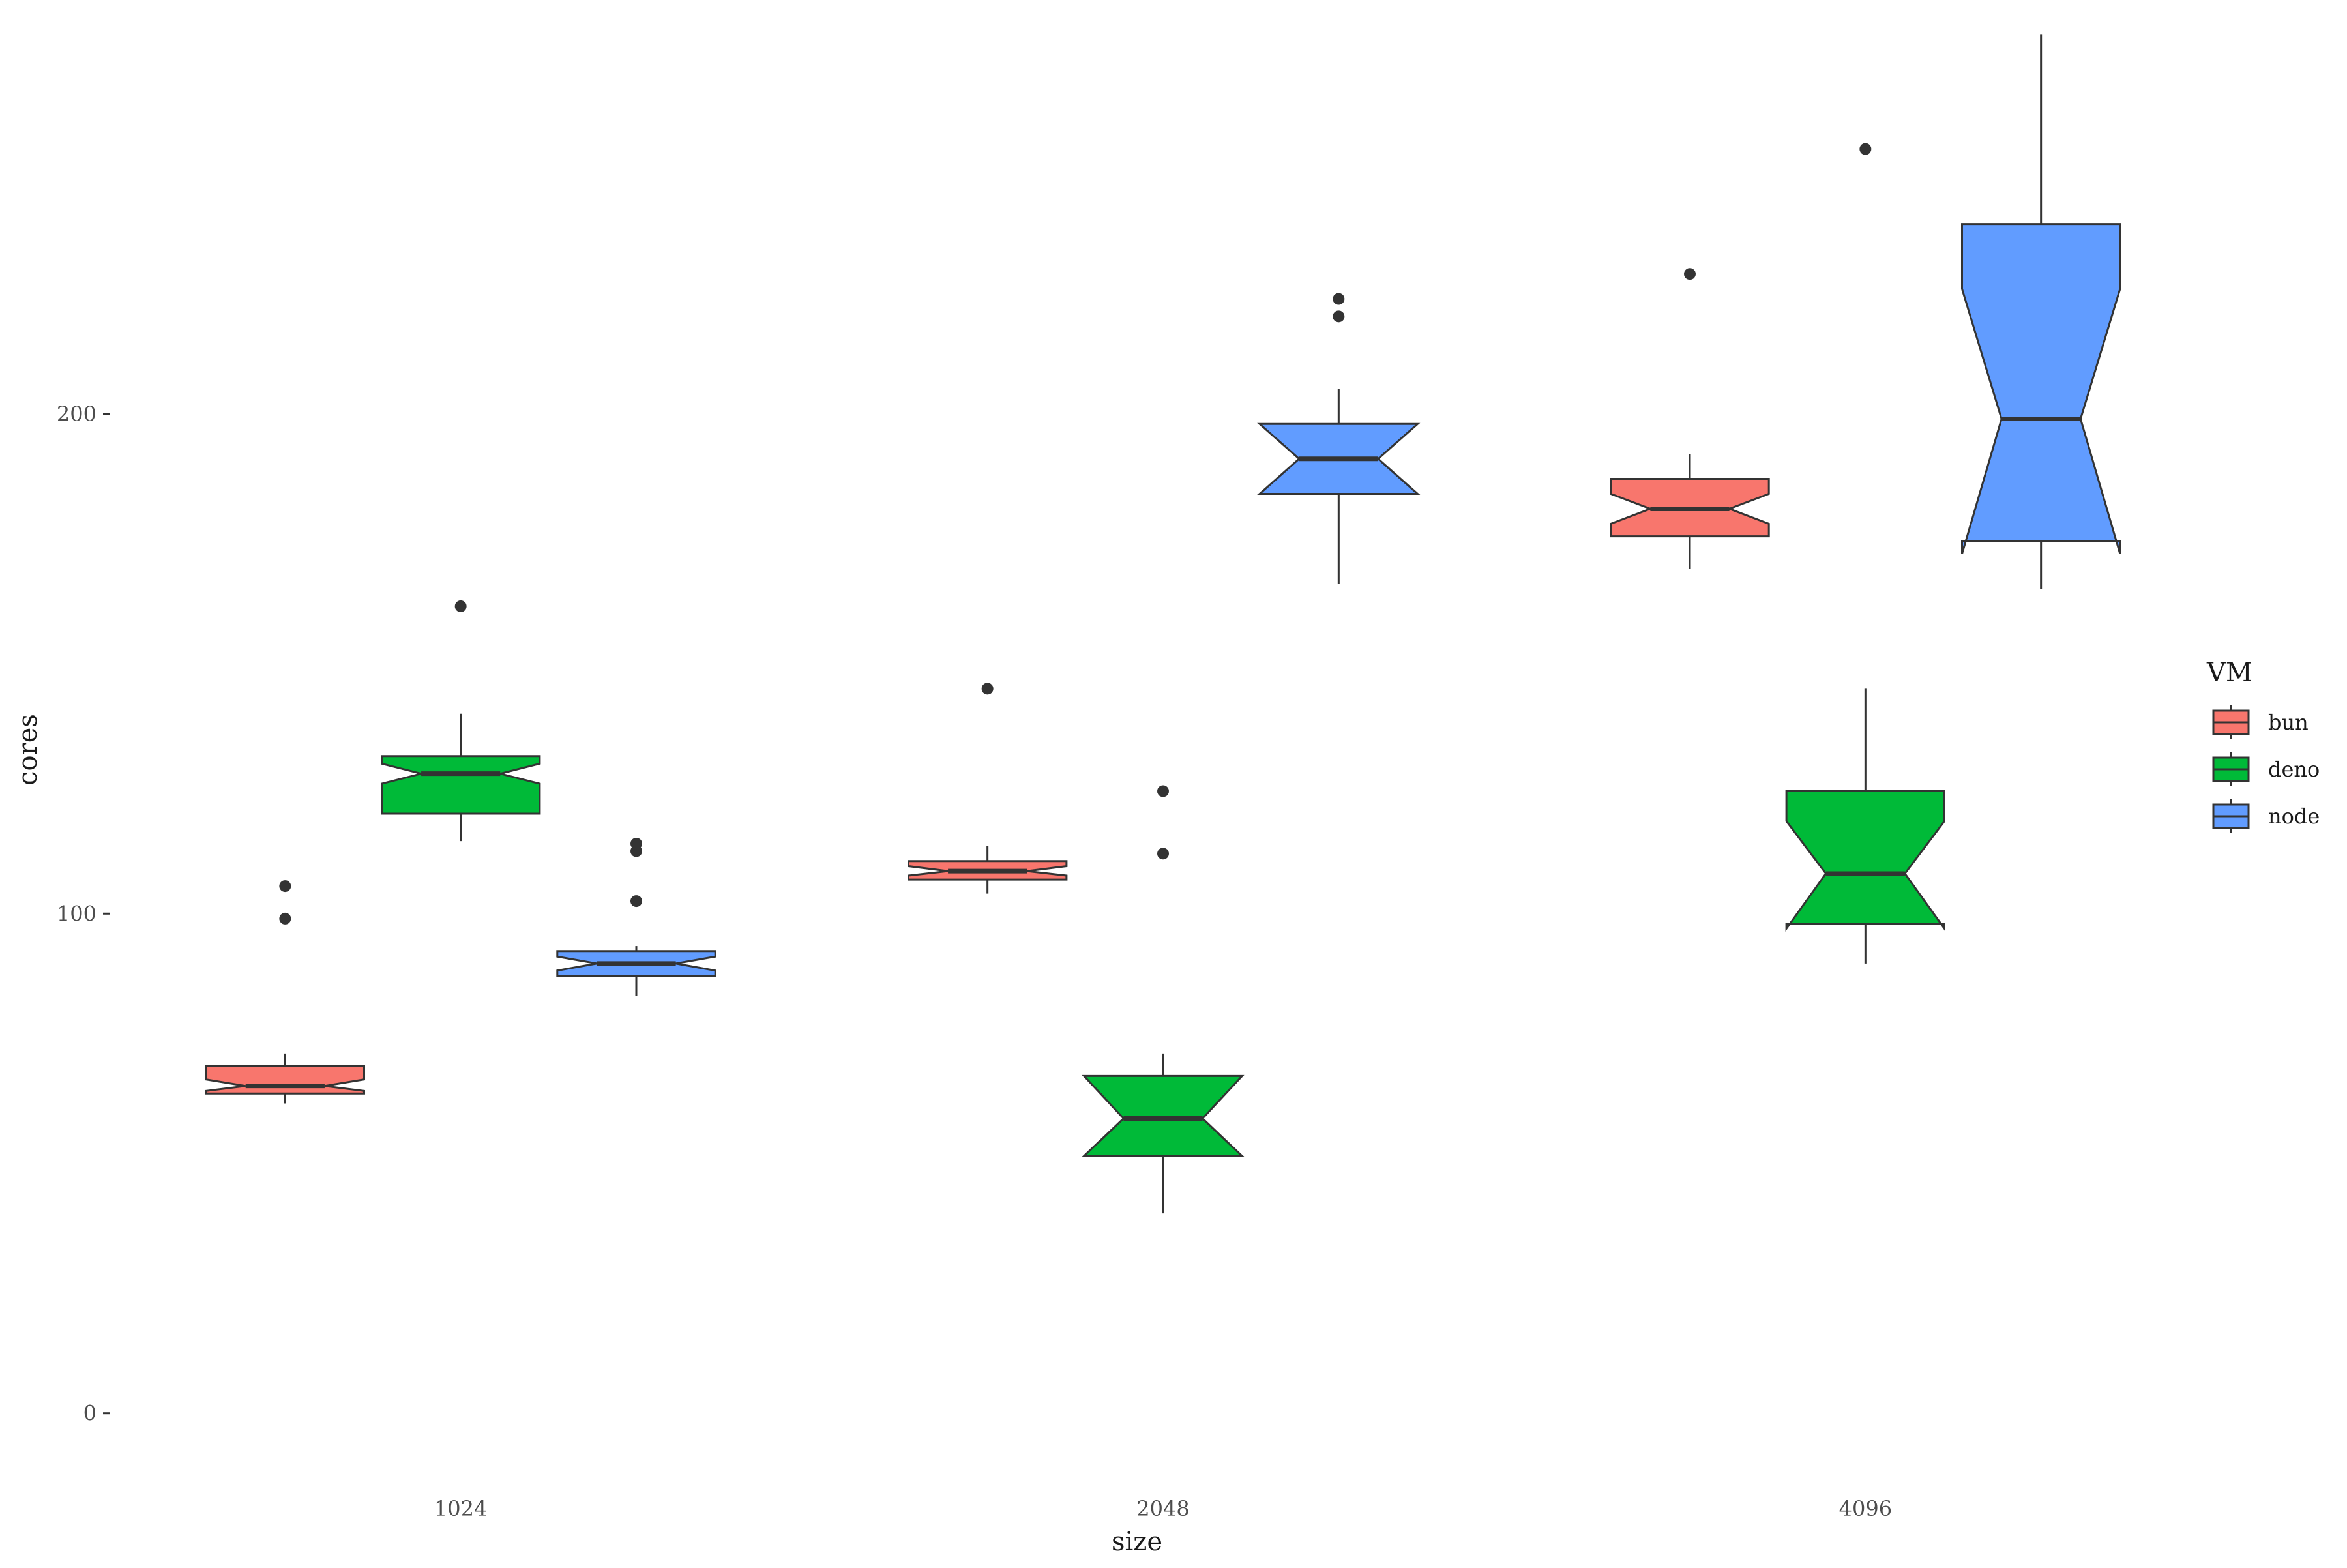 Image resolution: width=2347 pixels, height=1568 pixels. I want to click on box-bun-2048, so click(988, 789).